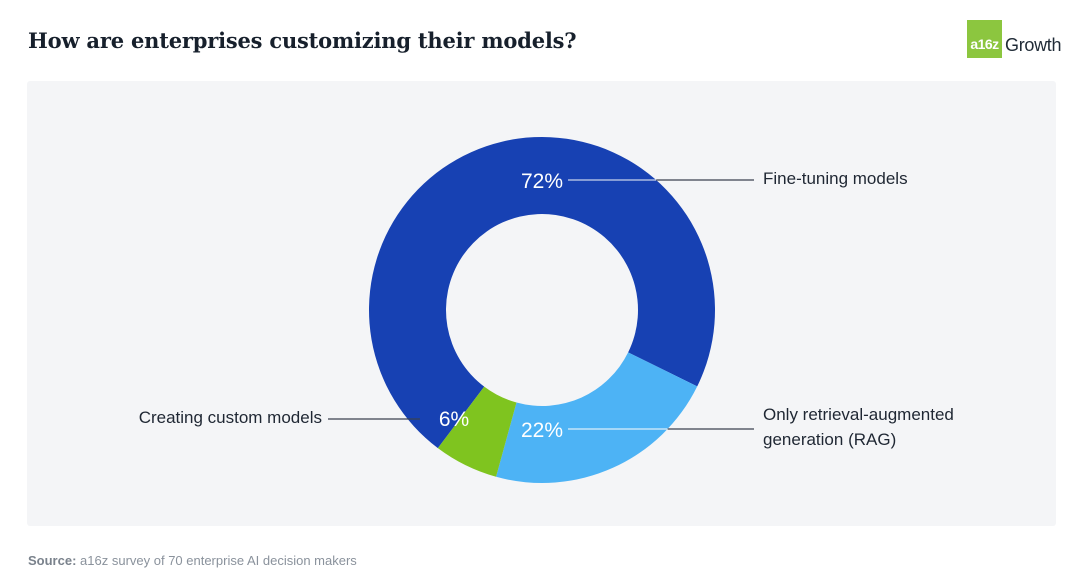 Image resolution: width=1080 pixels, height=570 pixels. What do you see at coordinates (984, 44) in the screenshot?
I see `logo-mark-text: a16z` at bounding box center [984, 44].